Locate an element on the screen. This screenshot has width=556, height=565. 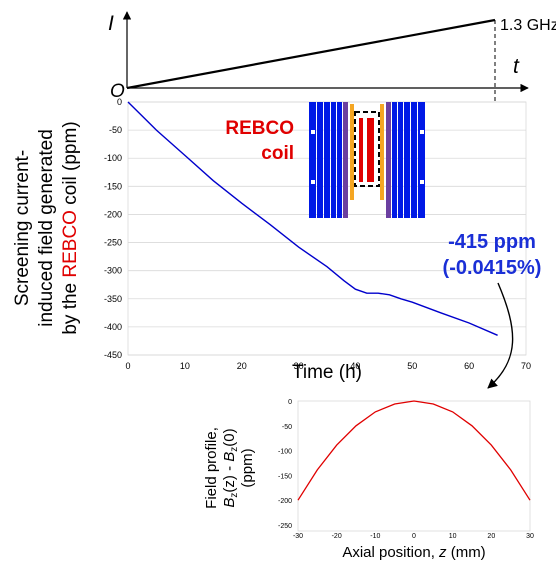
main-x-tick: 30 is located at coordinates (299, 366).